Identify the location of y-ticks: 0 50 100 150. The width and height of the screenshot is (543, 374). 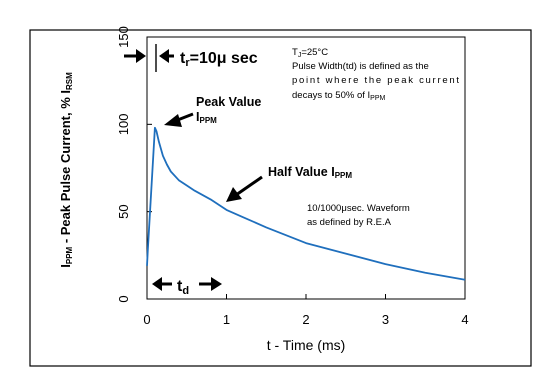
(134, 164).